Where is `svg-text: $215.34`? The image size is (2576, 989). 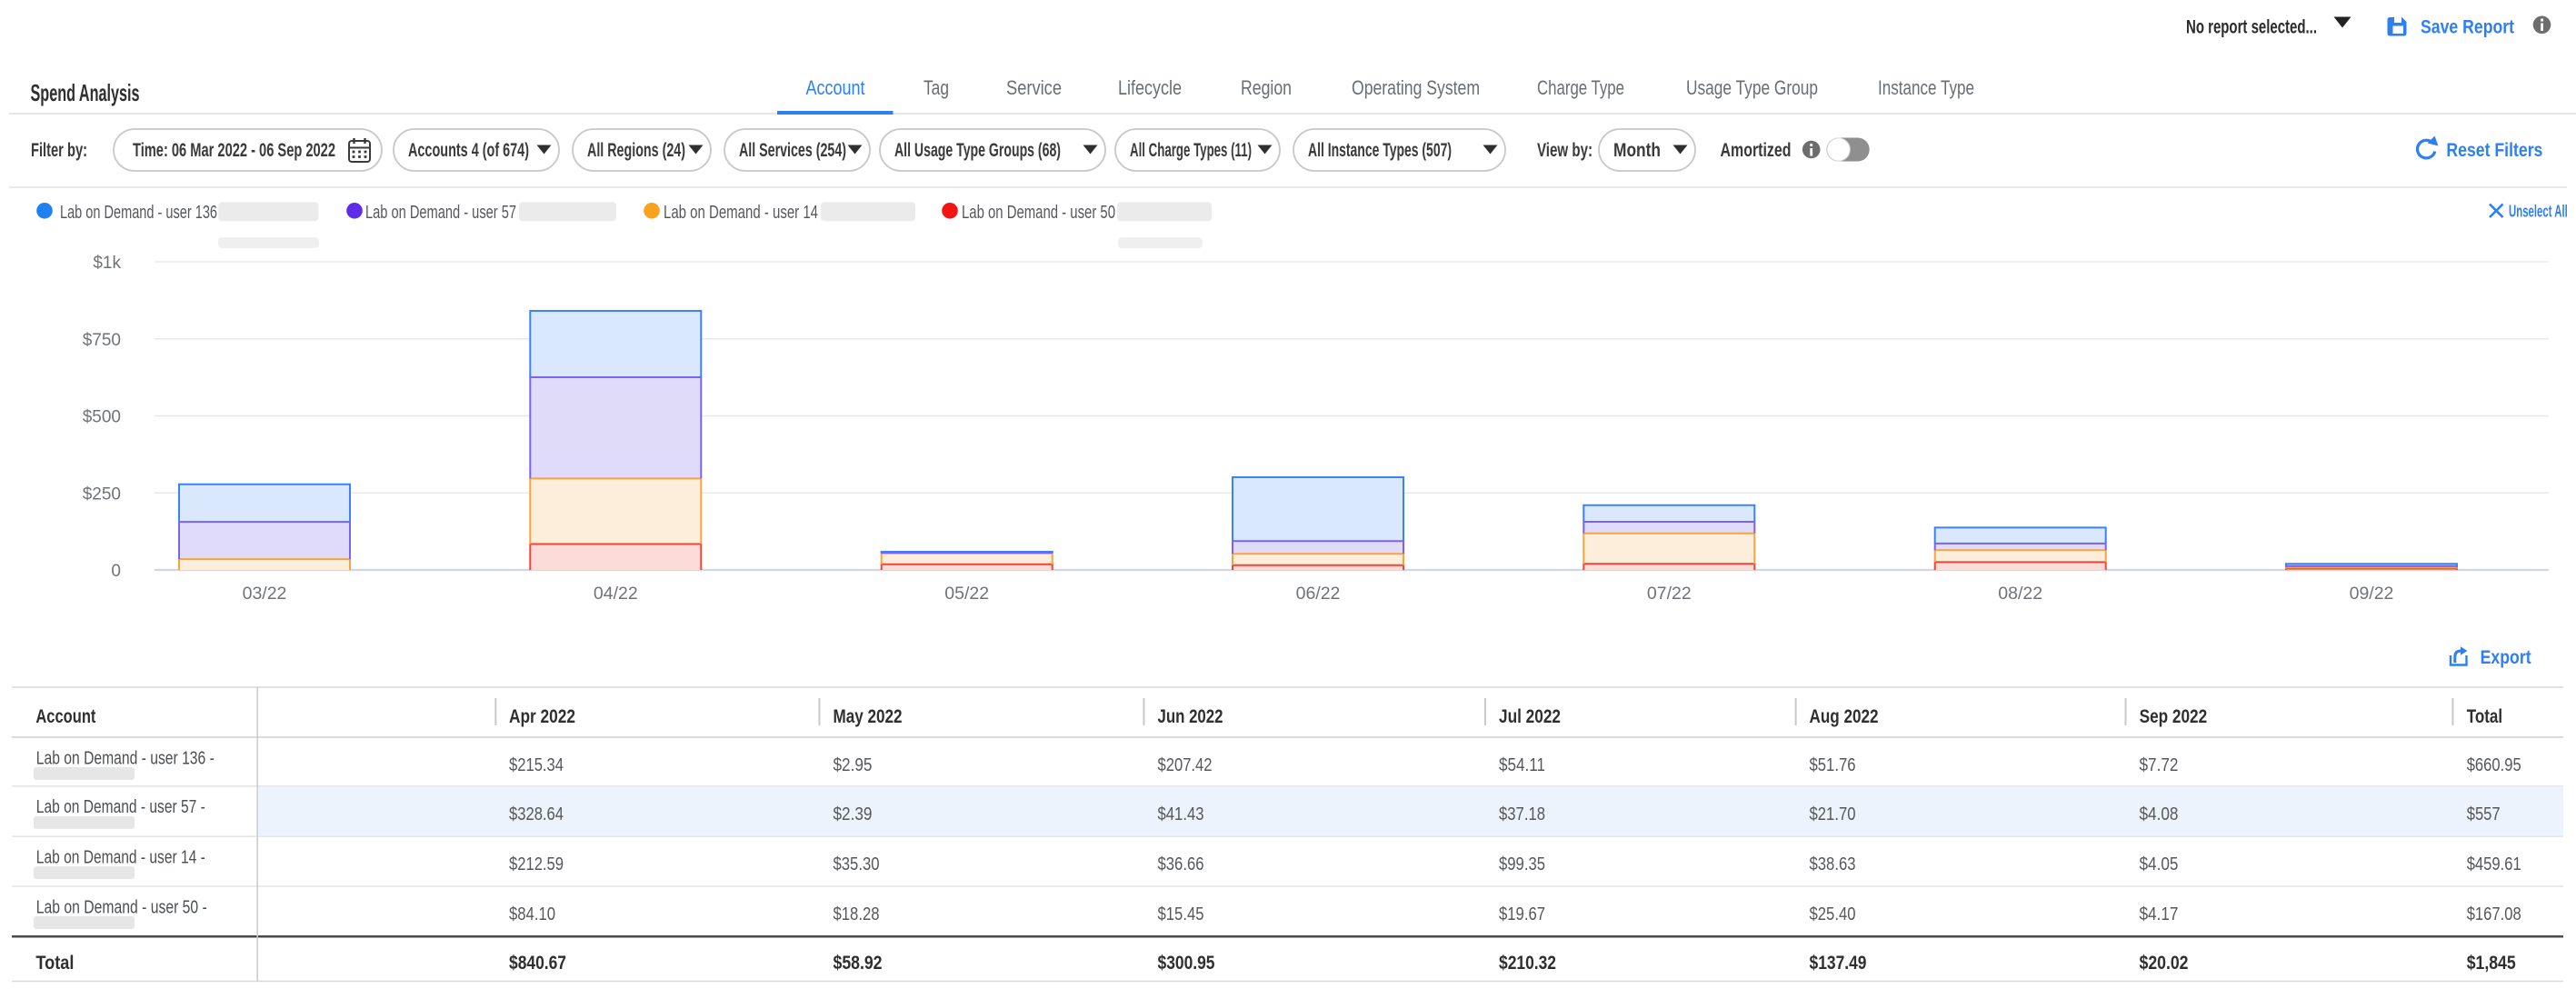
svg-text: $215.34 is located at coordinates (536, 765).